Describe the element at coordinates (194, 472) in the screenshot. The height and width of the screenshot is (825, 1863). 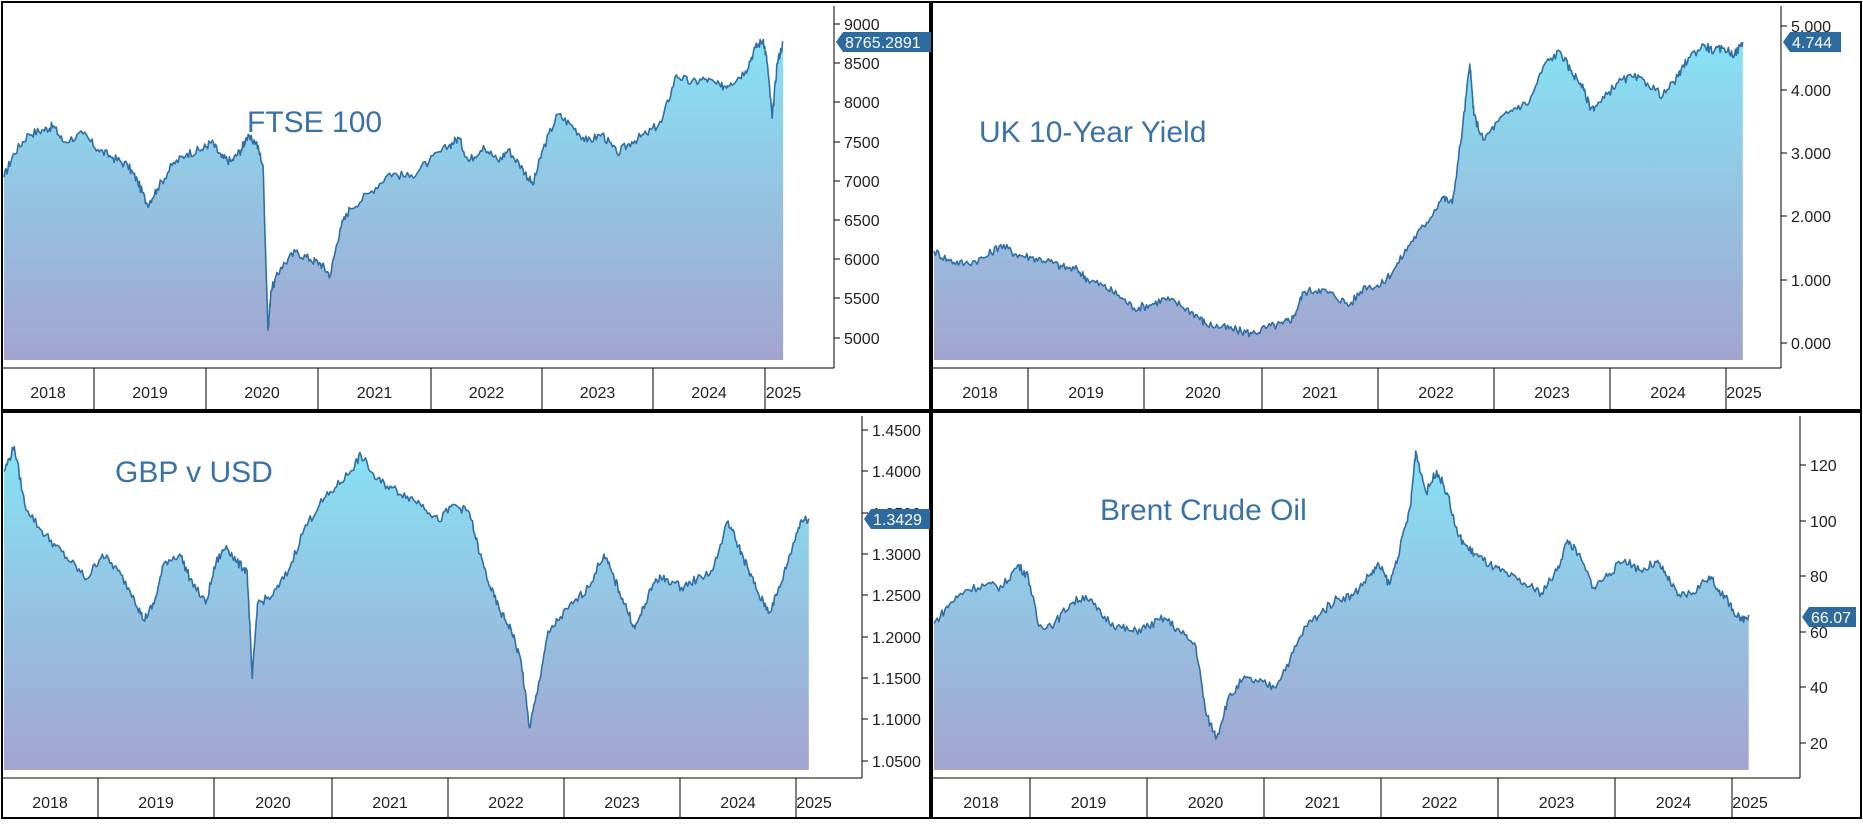
I see `chart-title: GBP v USD` at that location.